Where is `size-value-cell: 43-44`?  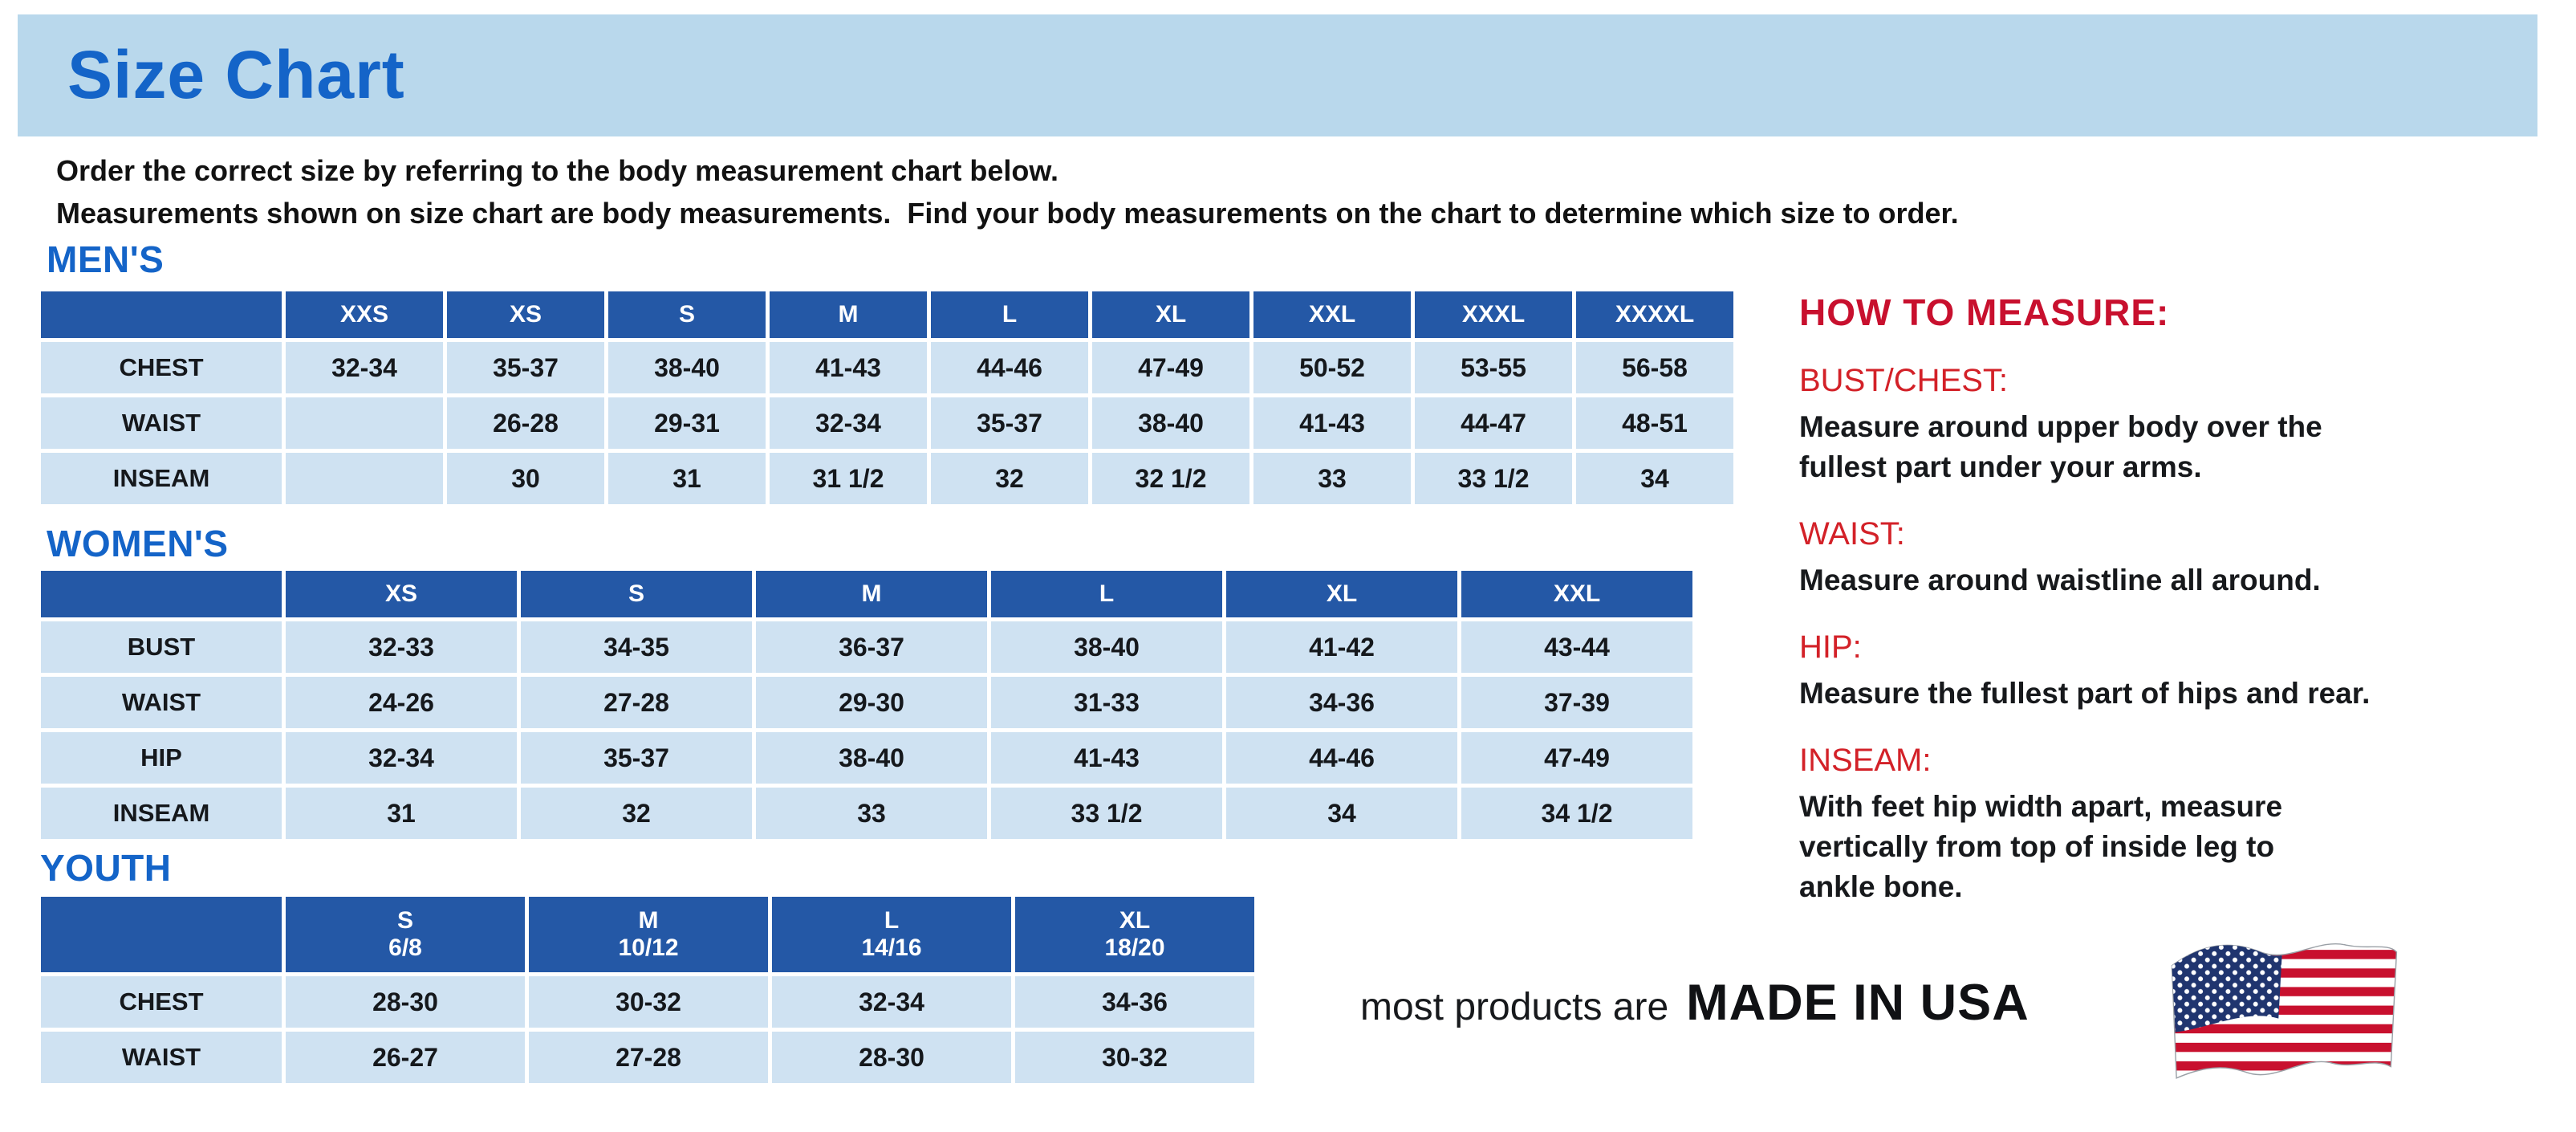
size-value-cell: 43-44 is located at coordinates (1576, 647).